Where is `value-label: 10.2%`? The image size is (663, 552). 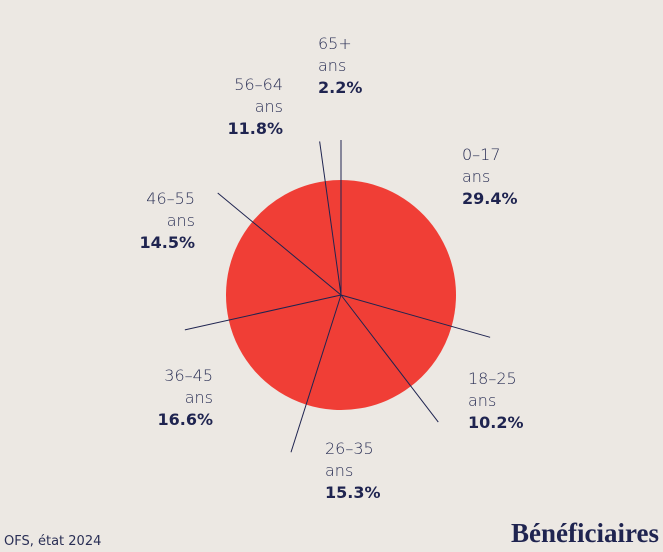 value-label: 10.2% is located at coordinates (496, 422).